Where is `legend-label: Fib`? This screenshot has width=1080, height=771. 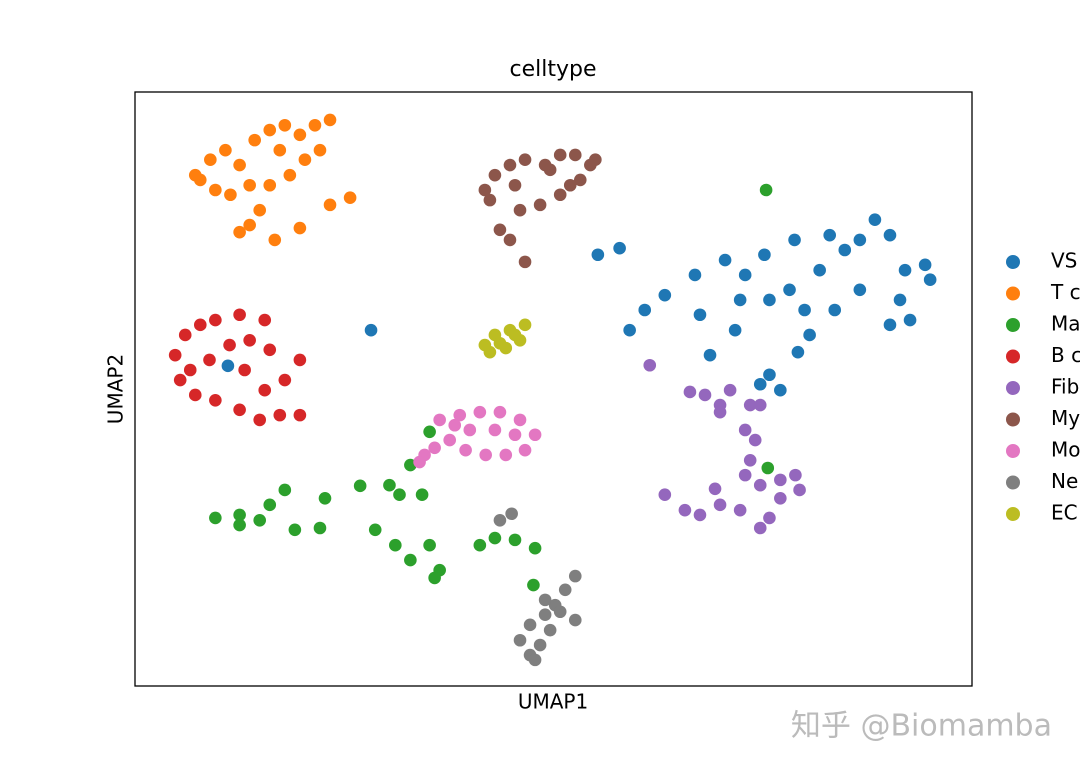 legend-label: Fib is located at coordinates (1065, 387).